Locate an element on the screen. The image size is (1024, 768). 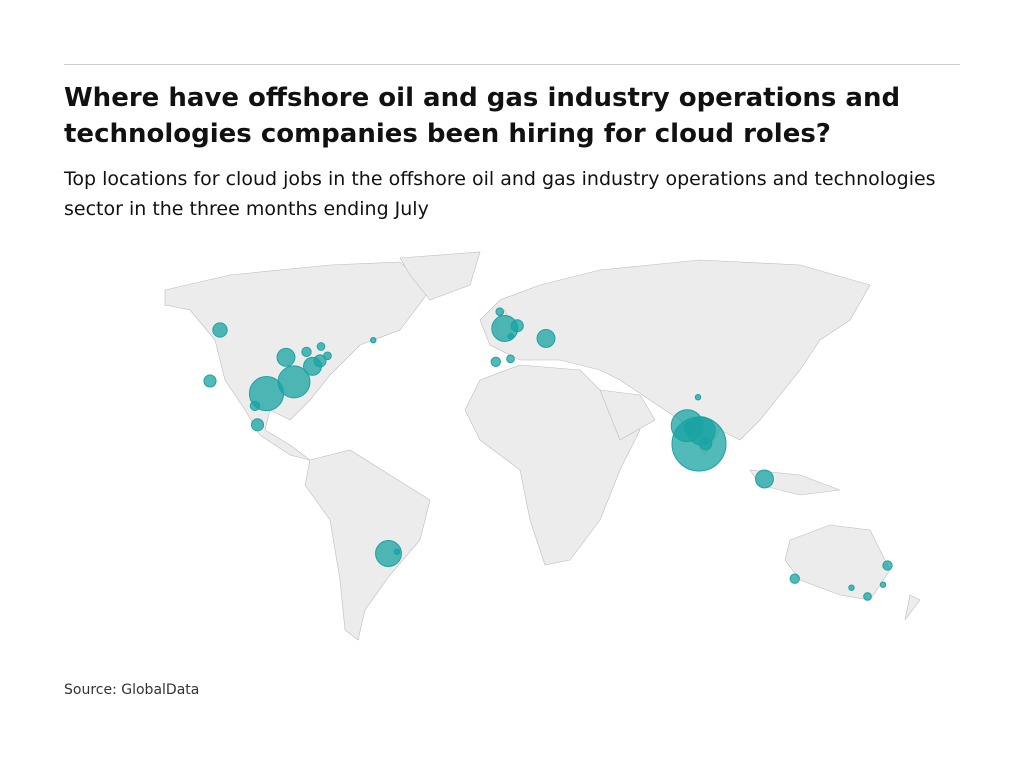
australia is located at coordinates (837, 562).